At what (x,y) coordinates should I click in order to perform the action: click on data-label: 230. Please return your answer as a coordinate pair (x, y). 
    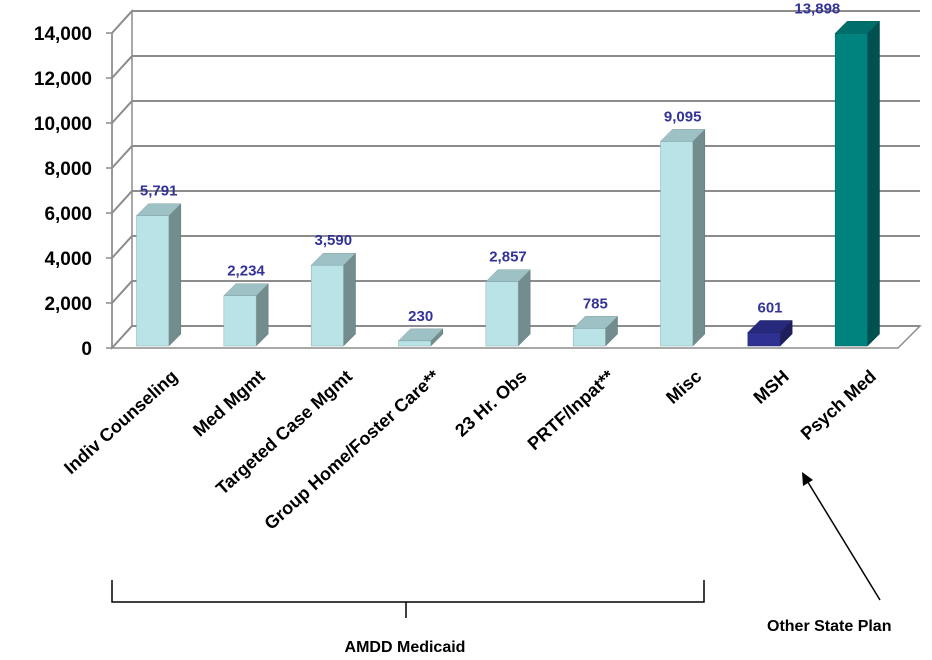
    Looking at the image, I should click on (420, 316).